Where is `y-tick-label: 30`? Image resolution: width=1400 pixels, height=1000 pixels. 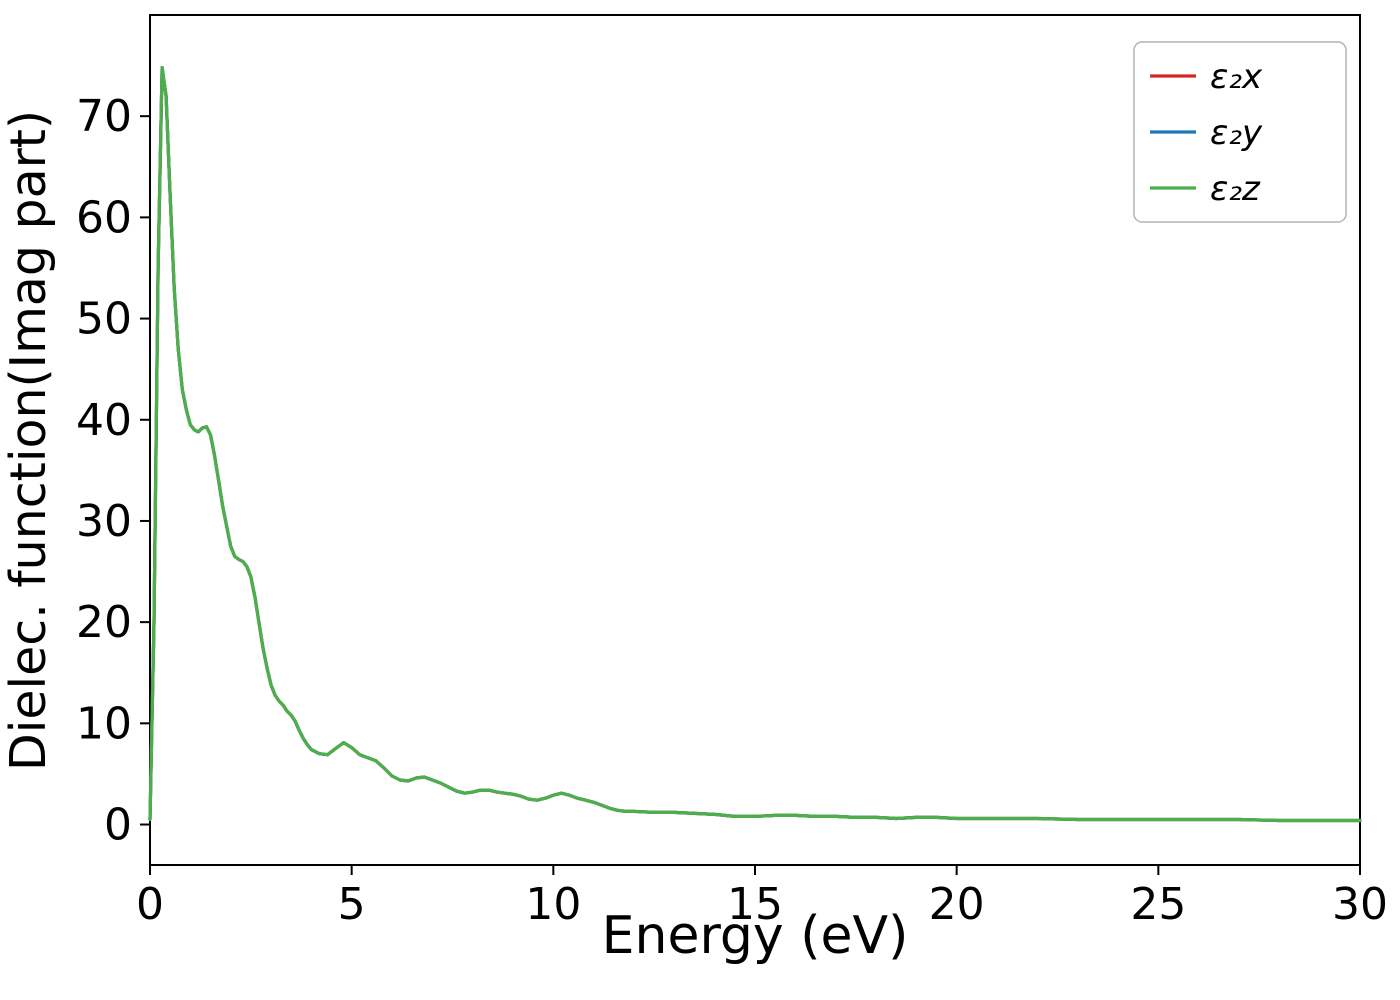 y-tick-label: 30 is located at coordinates (104, 521).